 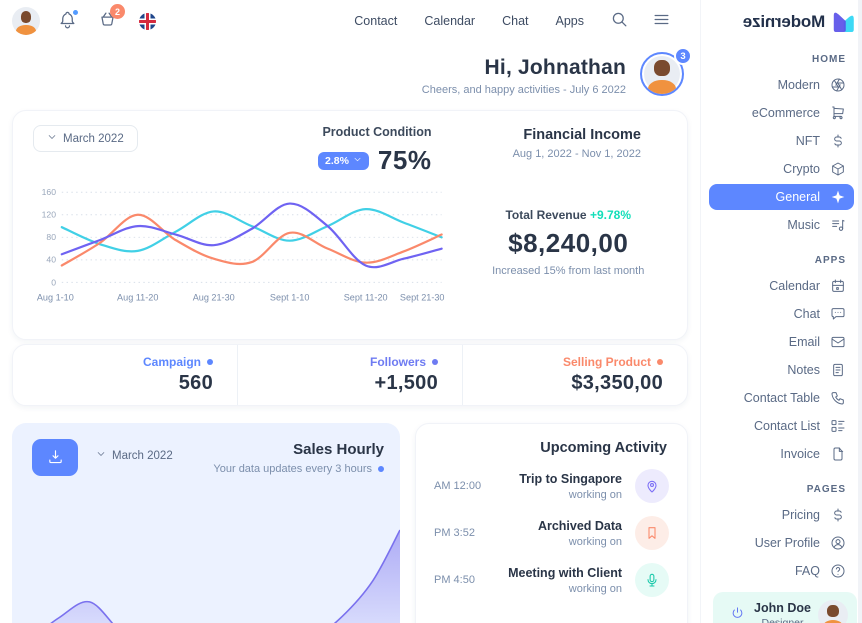 What do you see at coordinates (833, 611) in the screenshot?
I see `profile-avatar` at bounding box center [833, 611].